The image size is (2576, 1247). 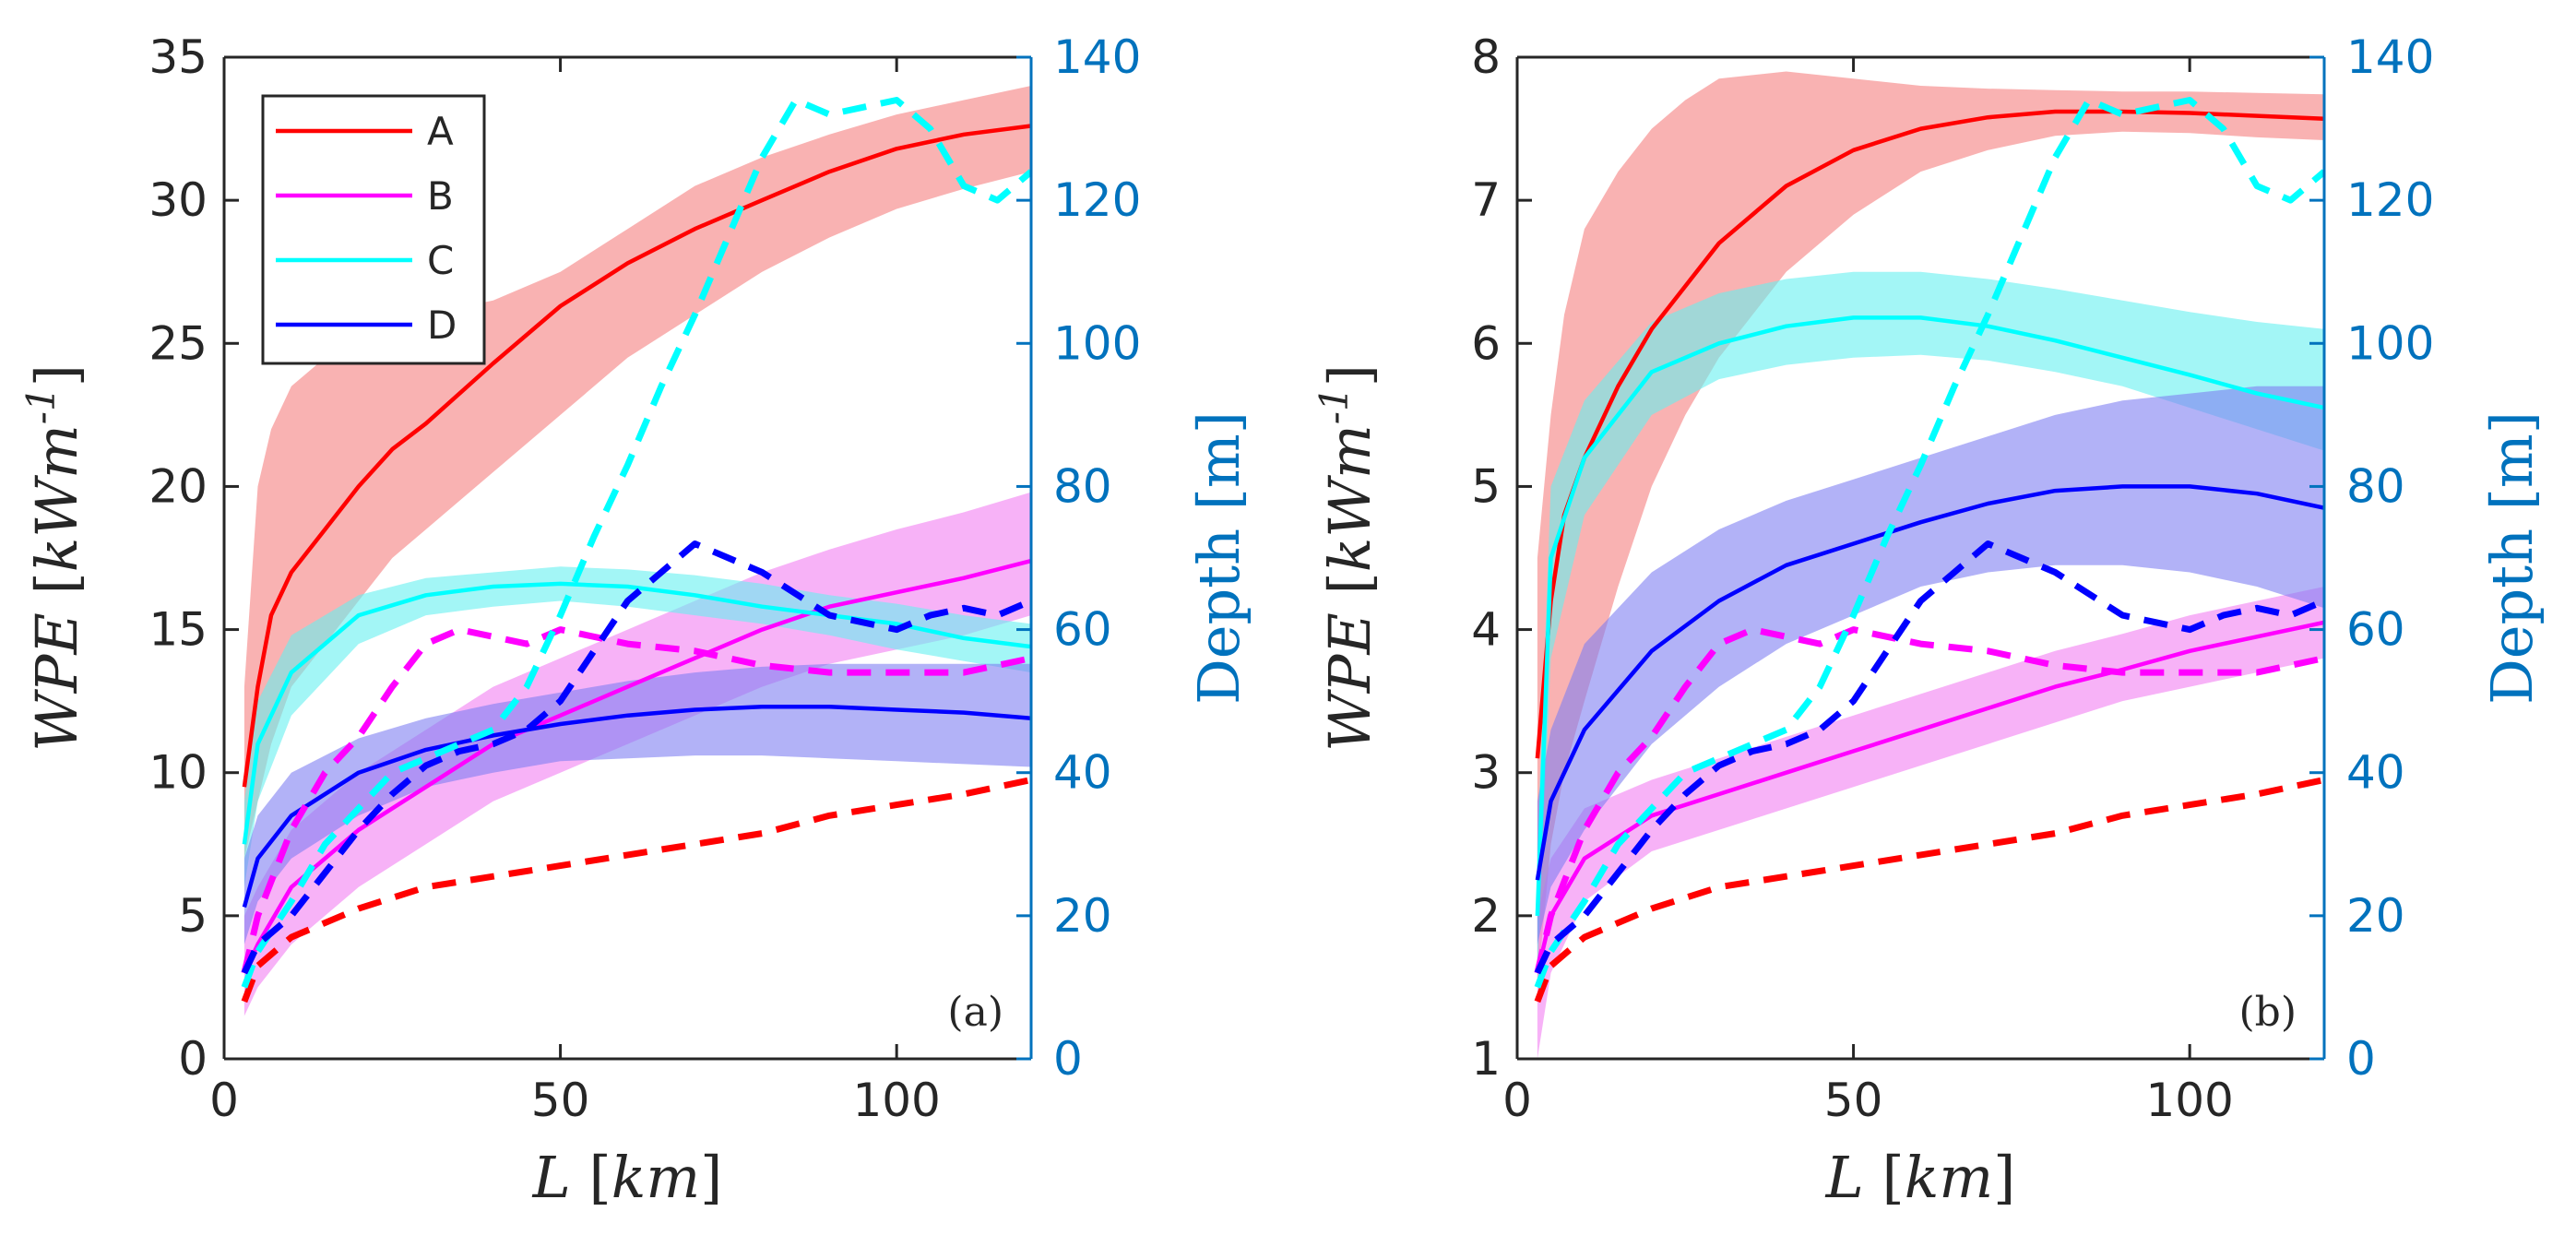 I want to click on y-tick-label: 2, so click(x=1486, y=916).